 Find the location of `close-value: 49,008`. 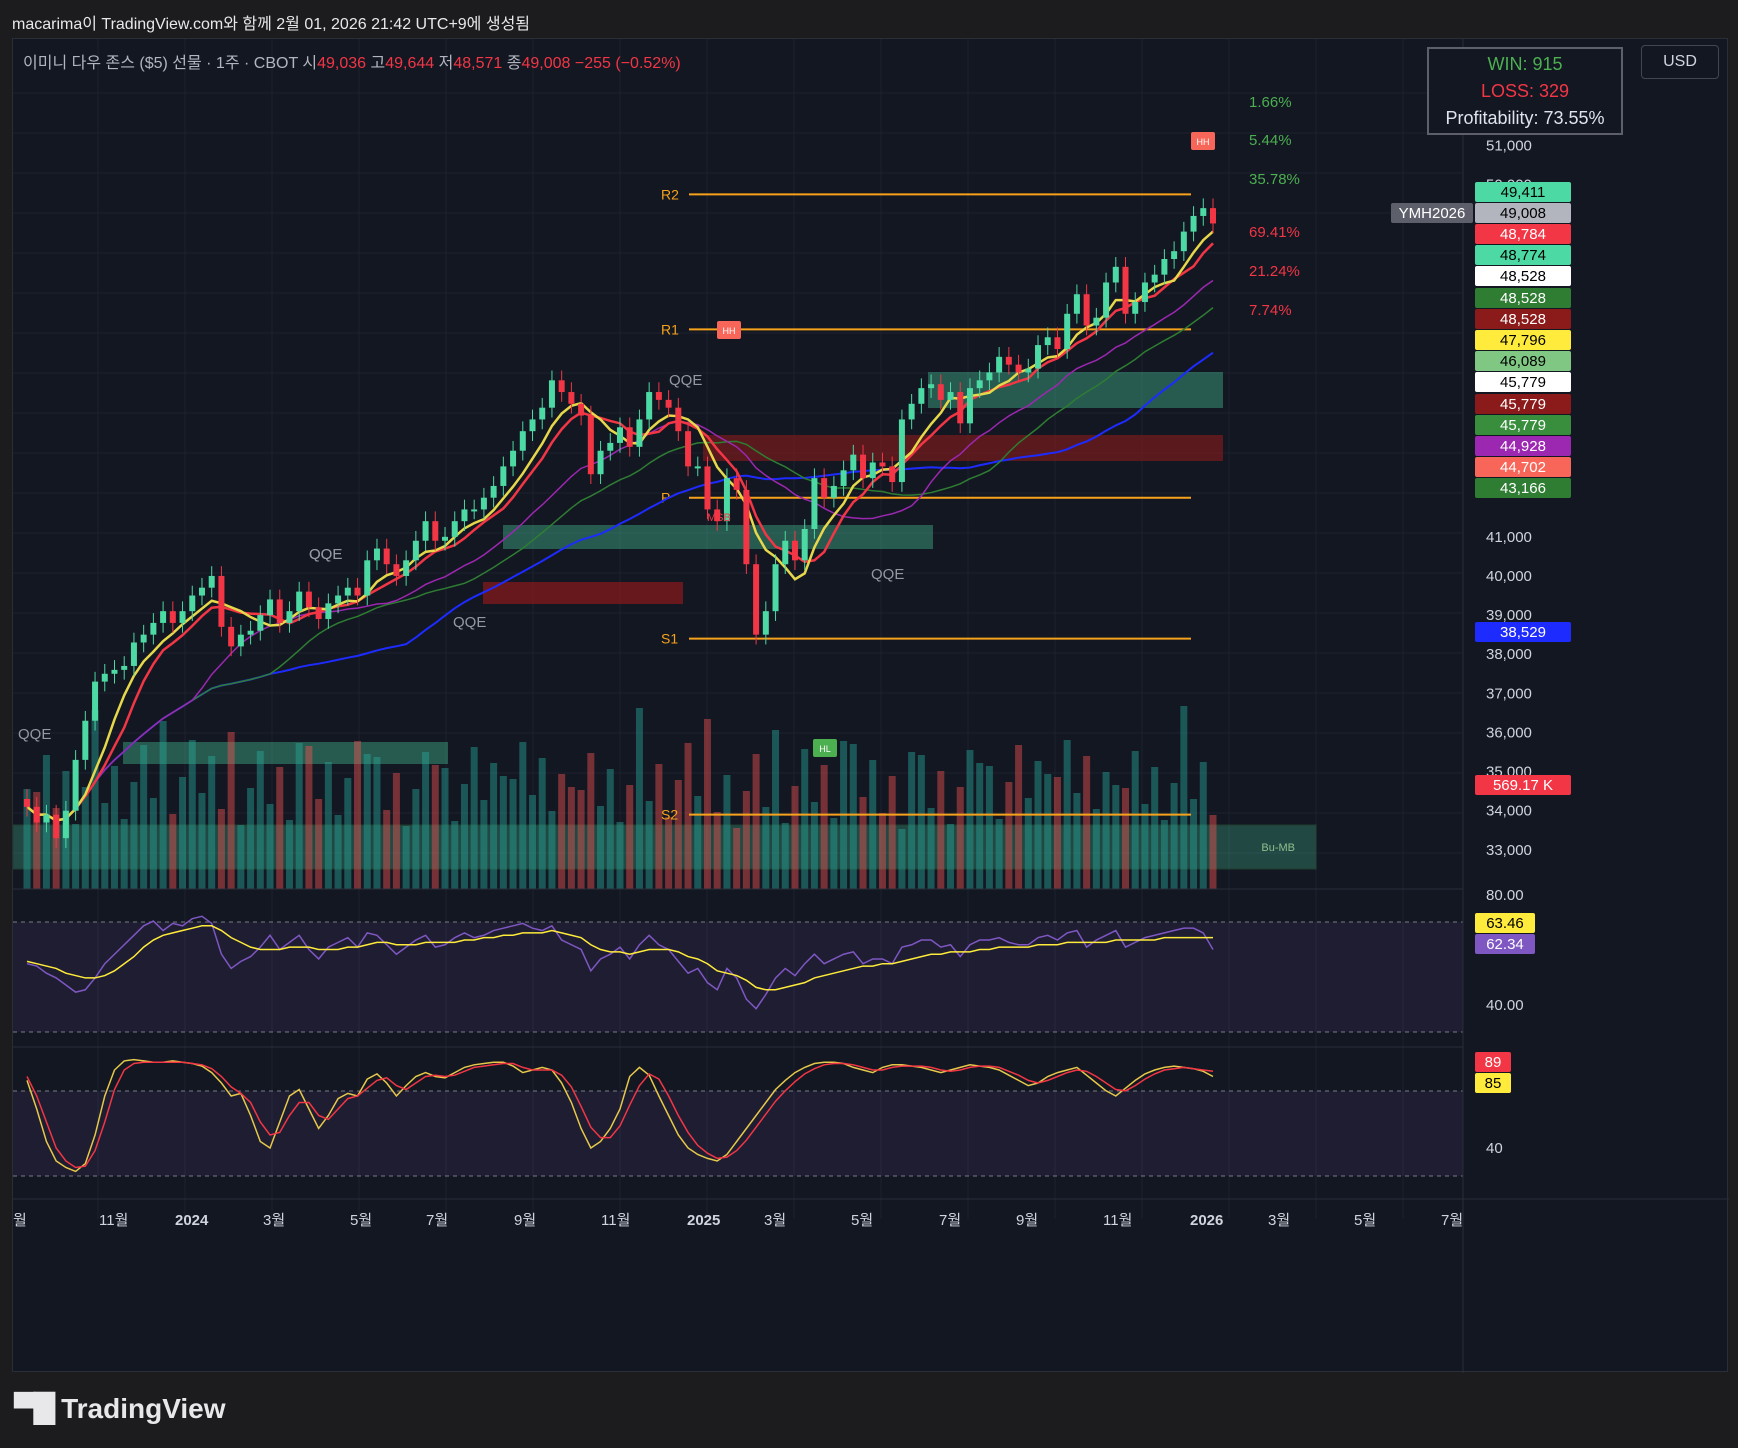

close-value: 49,008 is located at coordinates (546, 63).